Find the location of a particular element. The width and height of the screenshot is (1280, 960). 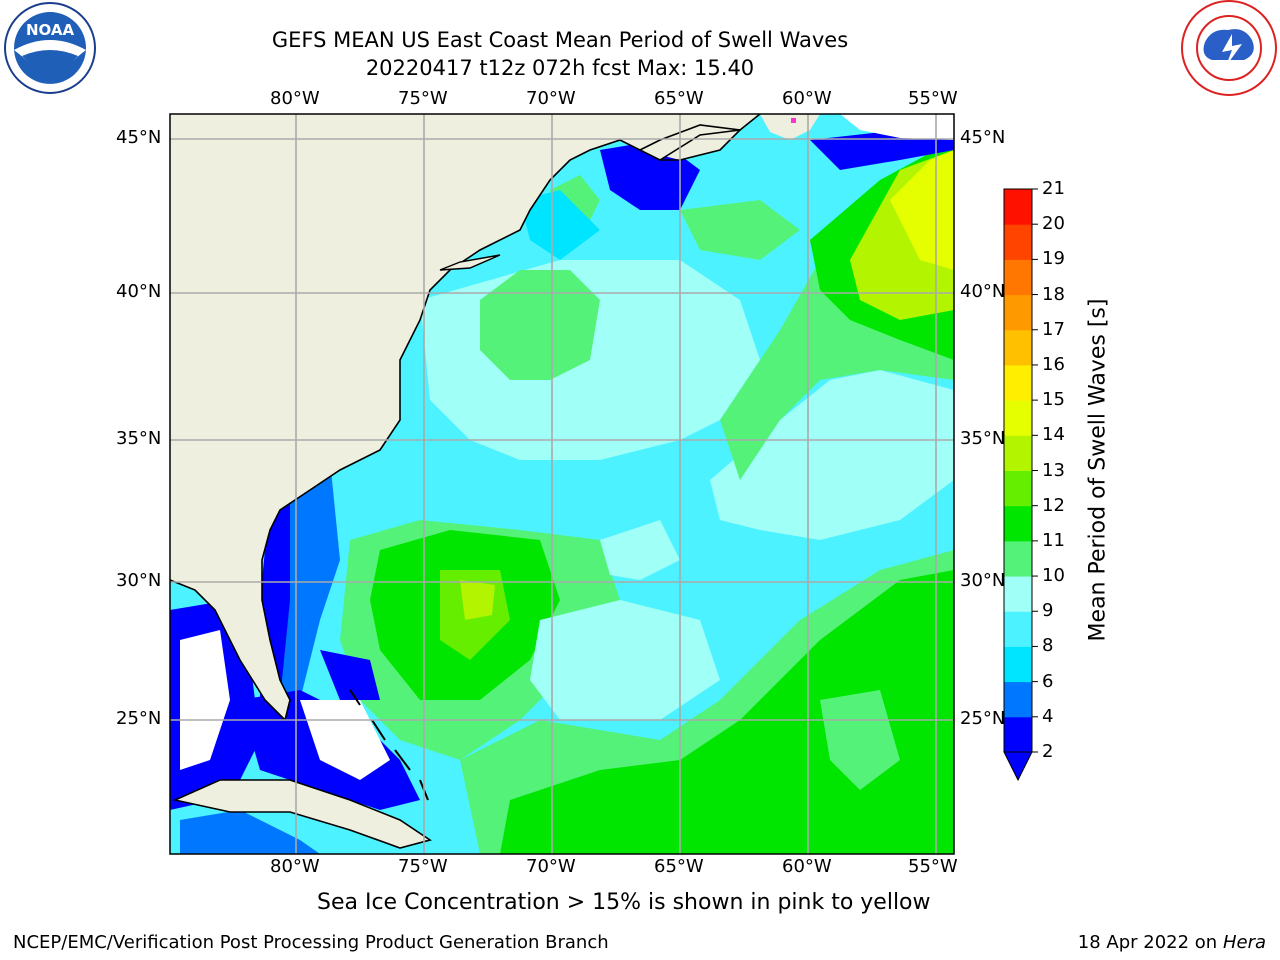

colorbar-tick-label: 6 is located at coordinates (1048, 681).